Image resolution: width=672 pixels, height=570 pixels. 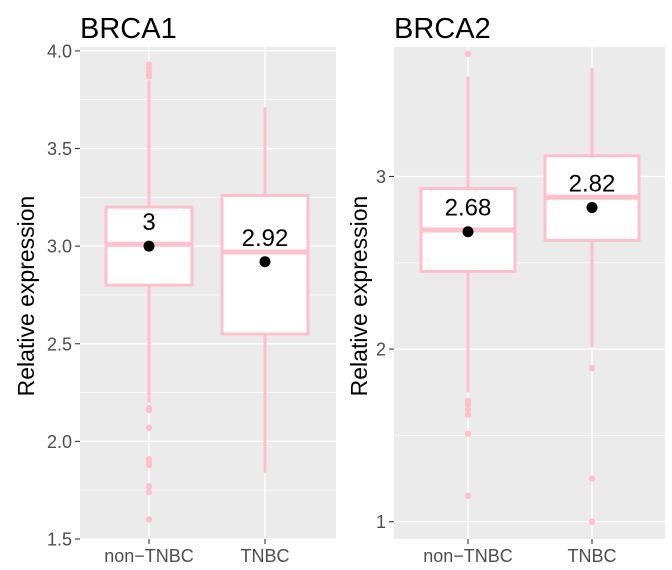 I want to click on y-tick-label: 3.5, so click(x=59, y=149).